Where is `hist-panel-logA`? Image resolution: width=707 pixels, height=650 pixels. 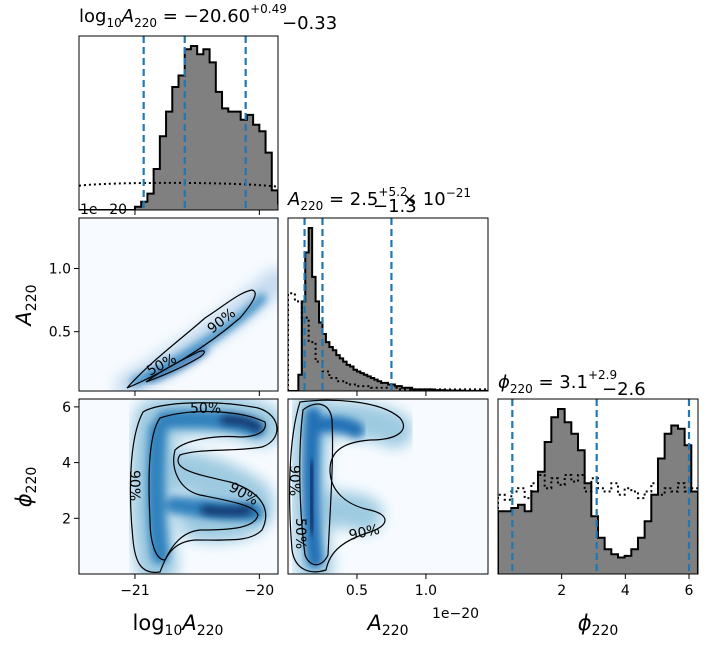 hist-panel-logA is located at coordinates (178, 123).